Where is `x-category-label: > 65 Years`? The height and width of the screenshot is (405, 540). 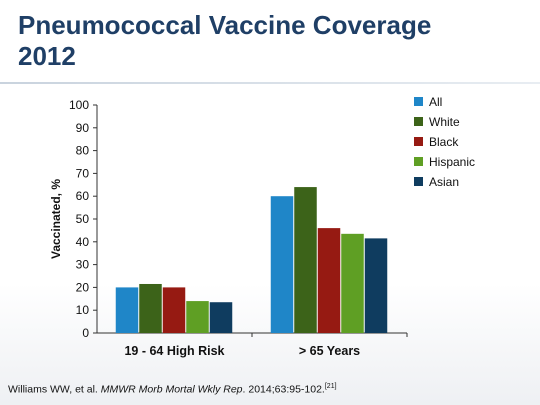
x-category-label: > 65 Years is located at coordinates (329, 351).